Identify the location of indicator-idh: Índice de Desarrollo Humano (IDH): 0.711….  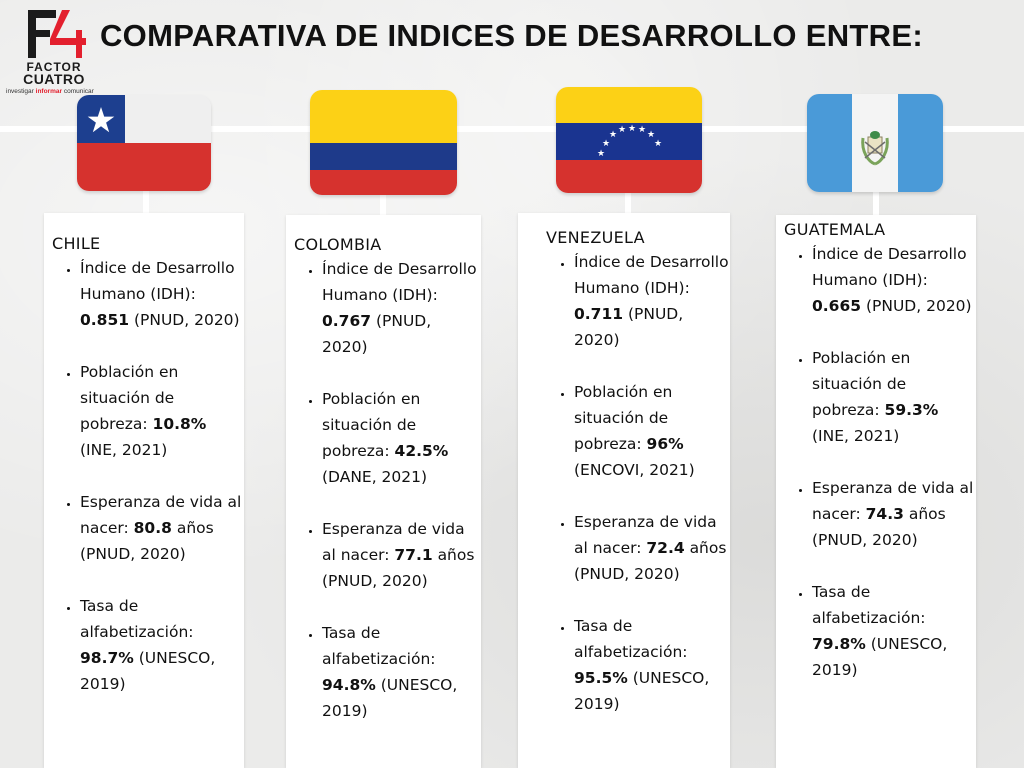
(652, 301).